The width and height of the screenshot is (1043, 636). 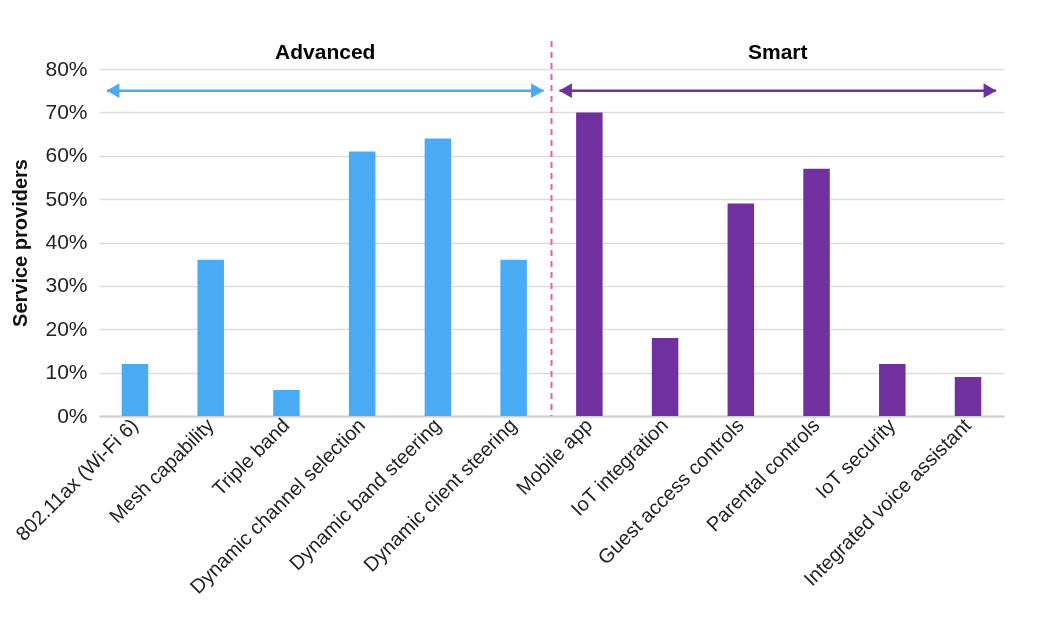 I want to click on text: Advanced, so click(x=325, y=51).